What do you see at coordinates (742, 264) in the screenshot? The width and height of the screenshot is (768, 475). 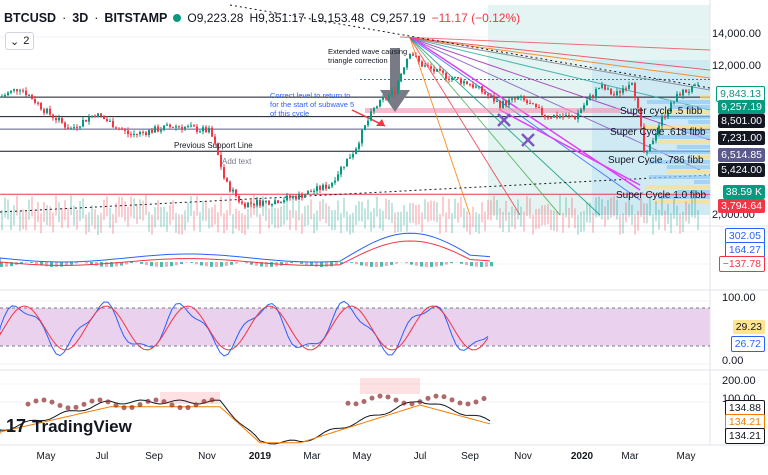 I see `price-label: −137.78` at bounding box center [742, 264].